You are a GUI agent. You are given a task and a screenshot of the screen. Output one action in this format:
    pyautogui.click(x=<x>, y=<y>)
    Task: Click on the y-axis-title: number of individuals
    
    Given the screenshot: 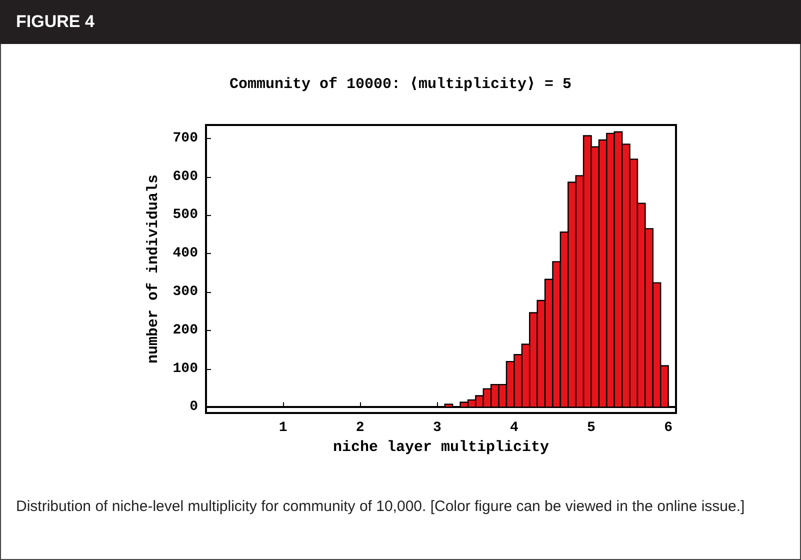 What is the action you would take?
    pyautogui.click(x=153, y=269)
    